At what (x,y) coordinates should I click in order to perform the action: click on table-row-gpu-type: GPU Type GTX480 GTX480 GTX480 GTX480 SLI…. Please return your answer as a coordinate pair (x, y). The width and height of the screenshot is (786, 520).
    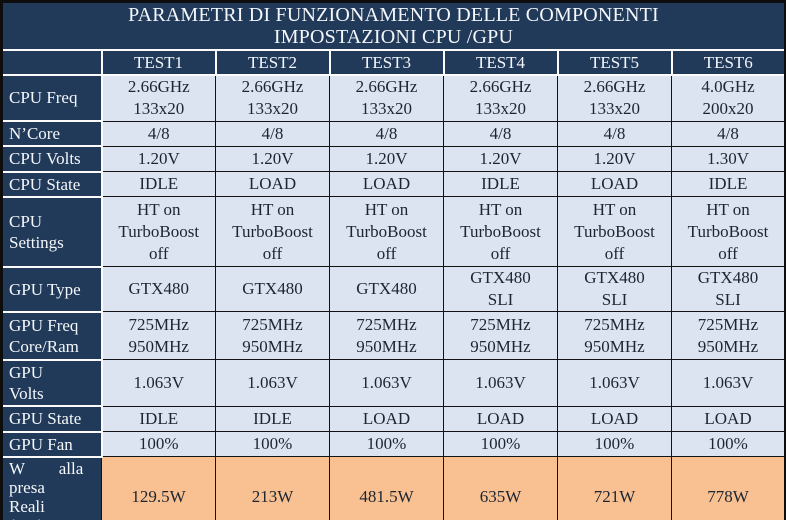
    Looking at the image, I should click on (393, 289).